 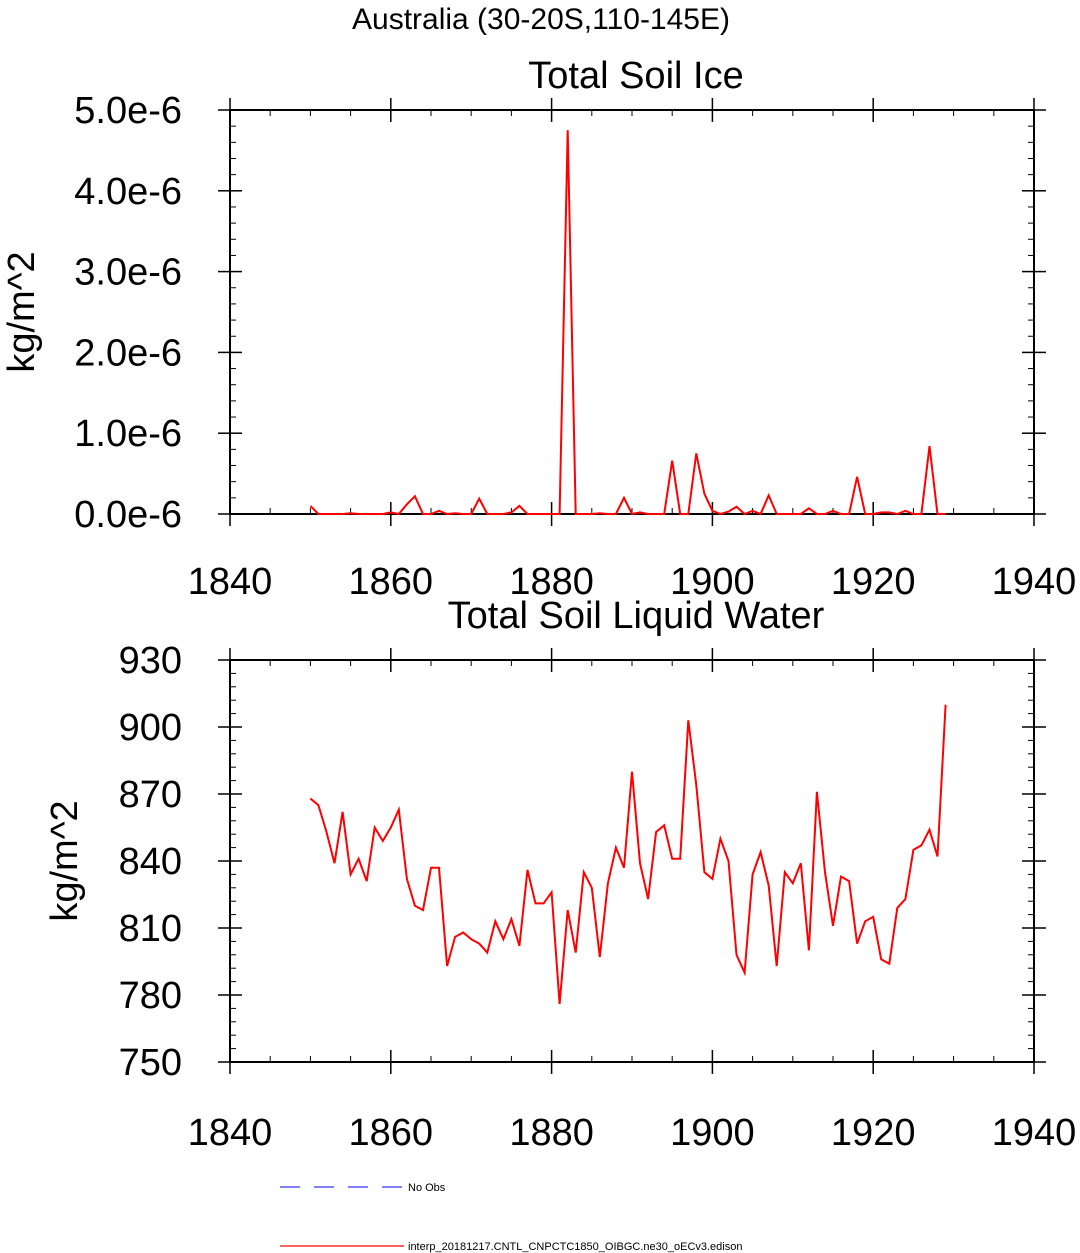 I want to click on y-tick-label: 930, so click(x=150, y=661).